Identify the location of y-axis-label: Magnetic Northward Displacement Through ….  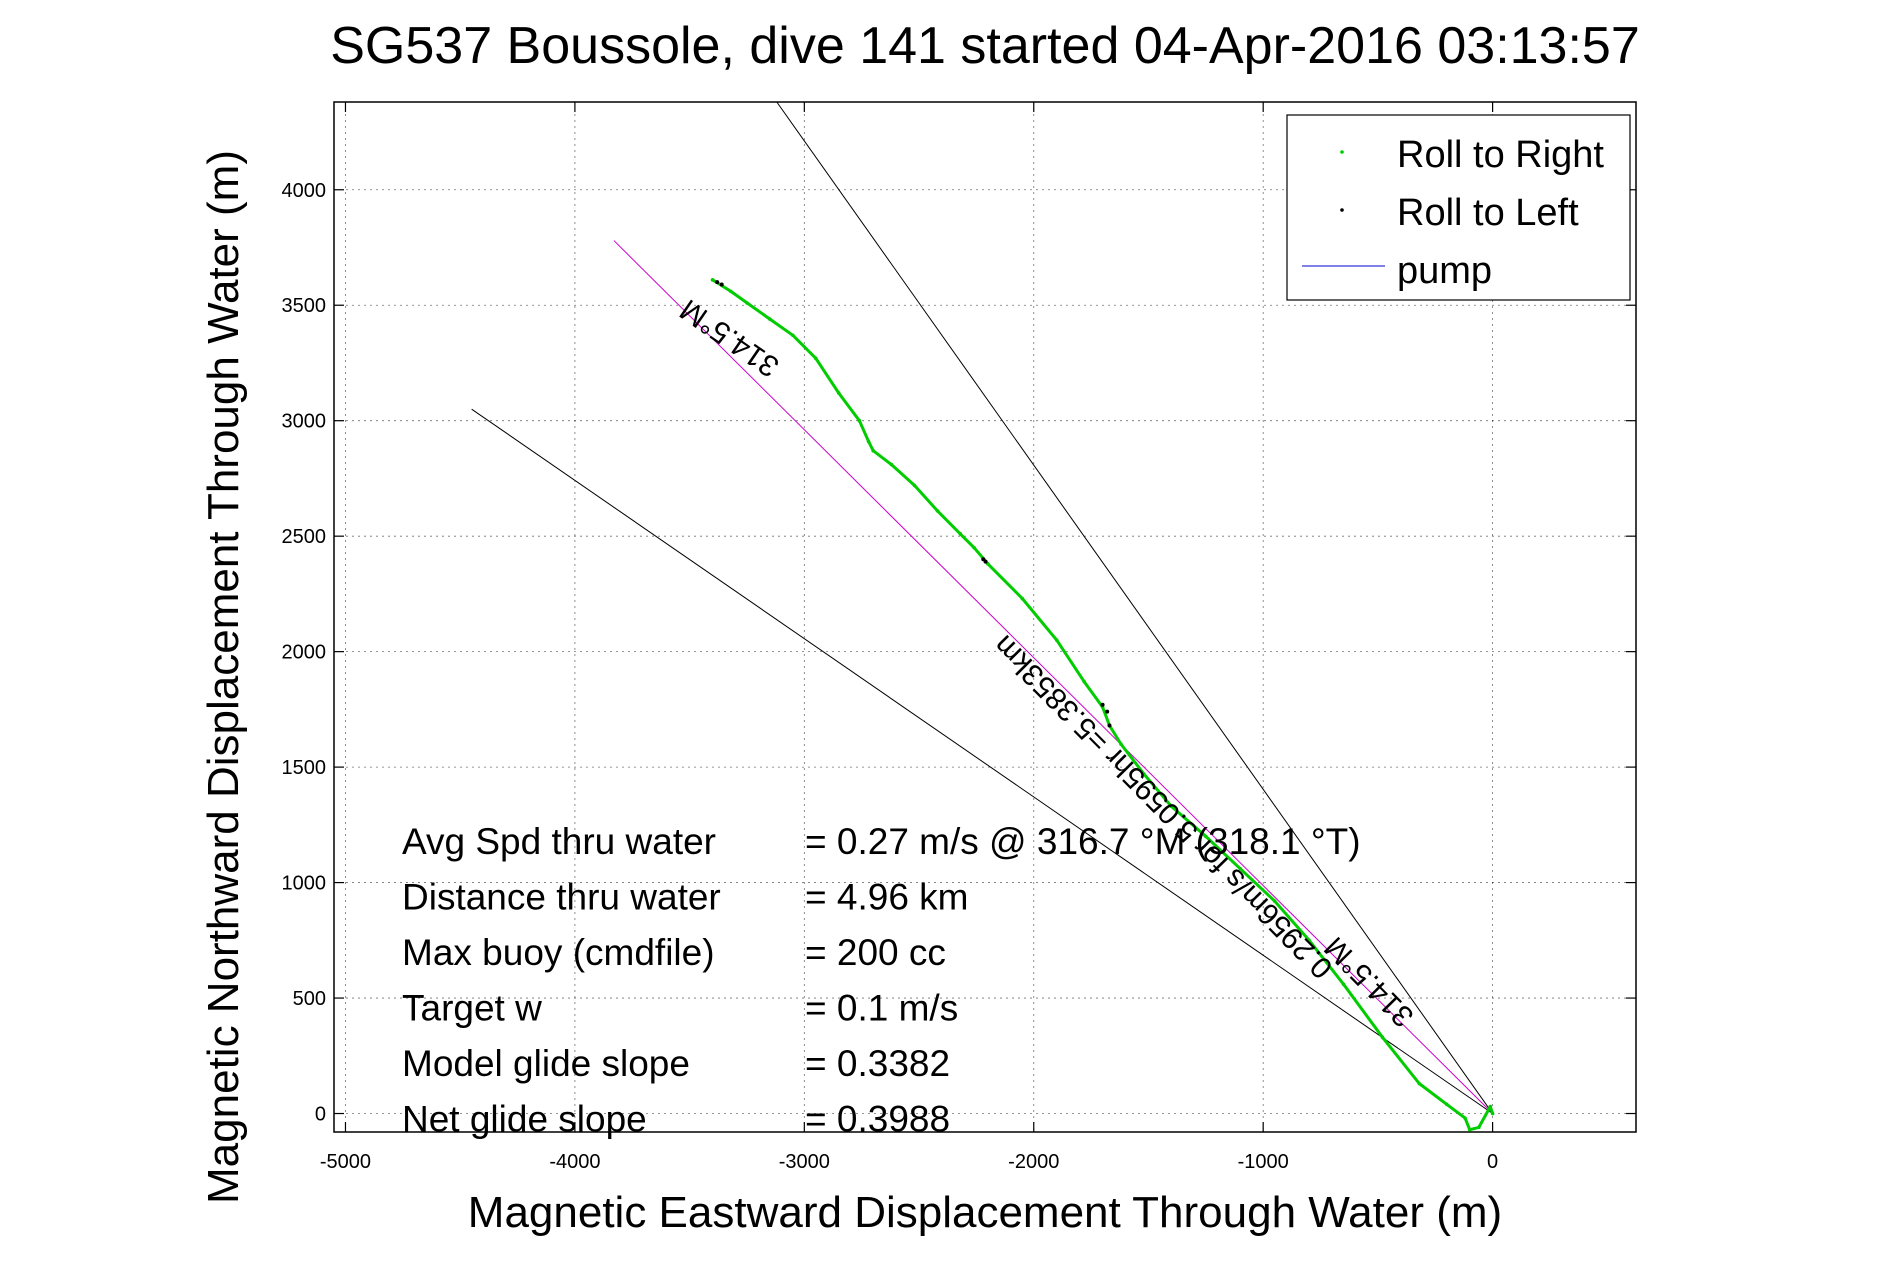
(223, 677).